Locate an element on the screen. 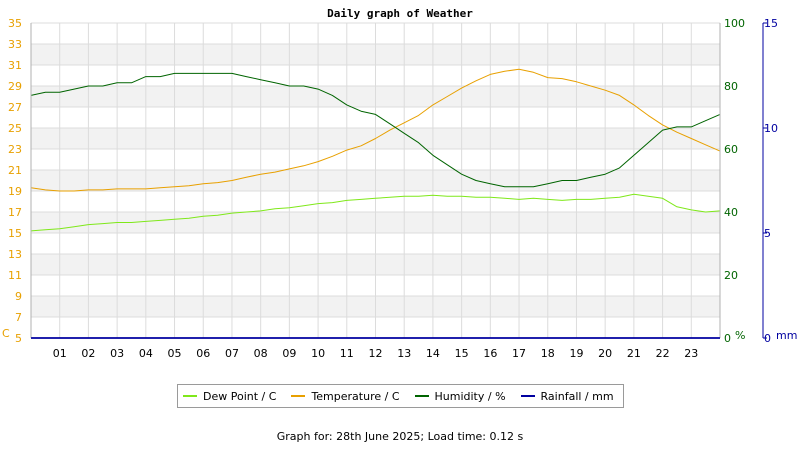  humidity-axis-unit: % is located at coordinates (740, 335).